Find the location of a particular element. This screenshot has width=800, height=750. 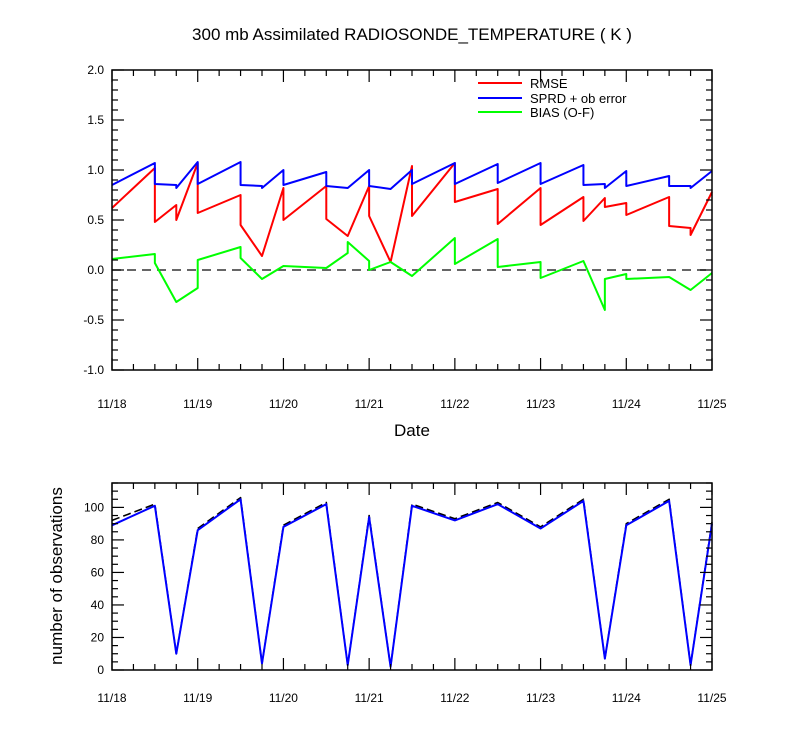

bottom-y-tick-label: 80 is located at coordinates (98, 540).